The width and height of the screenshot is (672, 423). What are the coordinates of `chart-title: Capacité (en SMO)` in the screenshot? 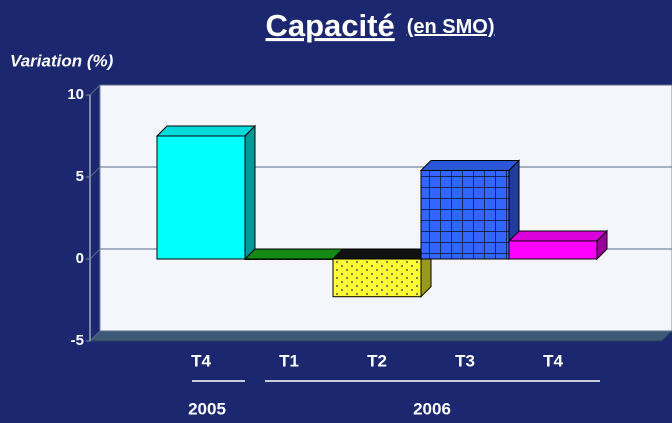 It's located at (379, 25).